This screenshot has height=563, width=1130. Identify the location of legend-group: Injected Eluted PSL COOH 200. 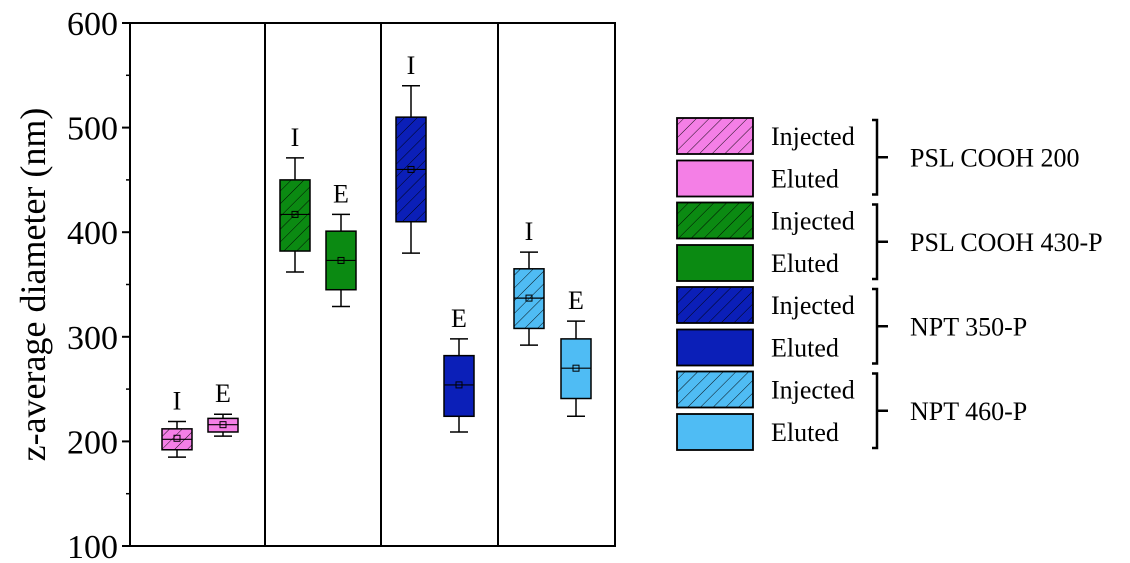
(878, 157).